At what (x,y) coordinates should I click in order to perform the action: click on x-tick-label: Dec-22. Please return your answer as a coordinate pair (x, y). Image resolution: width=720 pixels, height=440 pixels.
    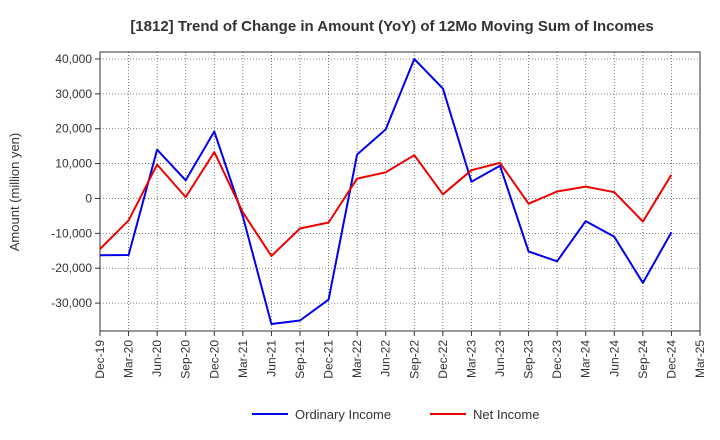
    Looking at the image, I should click on (443, 359).